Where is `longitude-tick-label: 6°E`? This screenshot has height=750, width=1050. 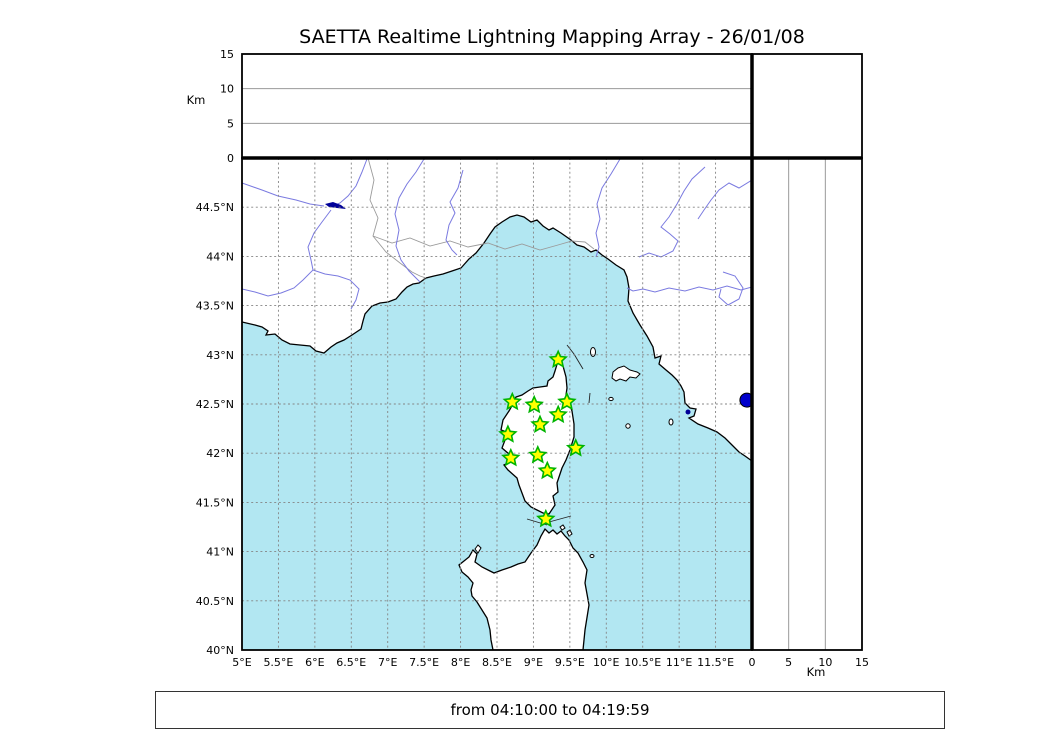 longitude-tick-label: 6°E is located at coordinates (314, 662).